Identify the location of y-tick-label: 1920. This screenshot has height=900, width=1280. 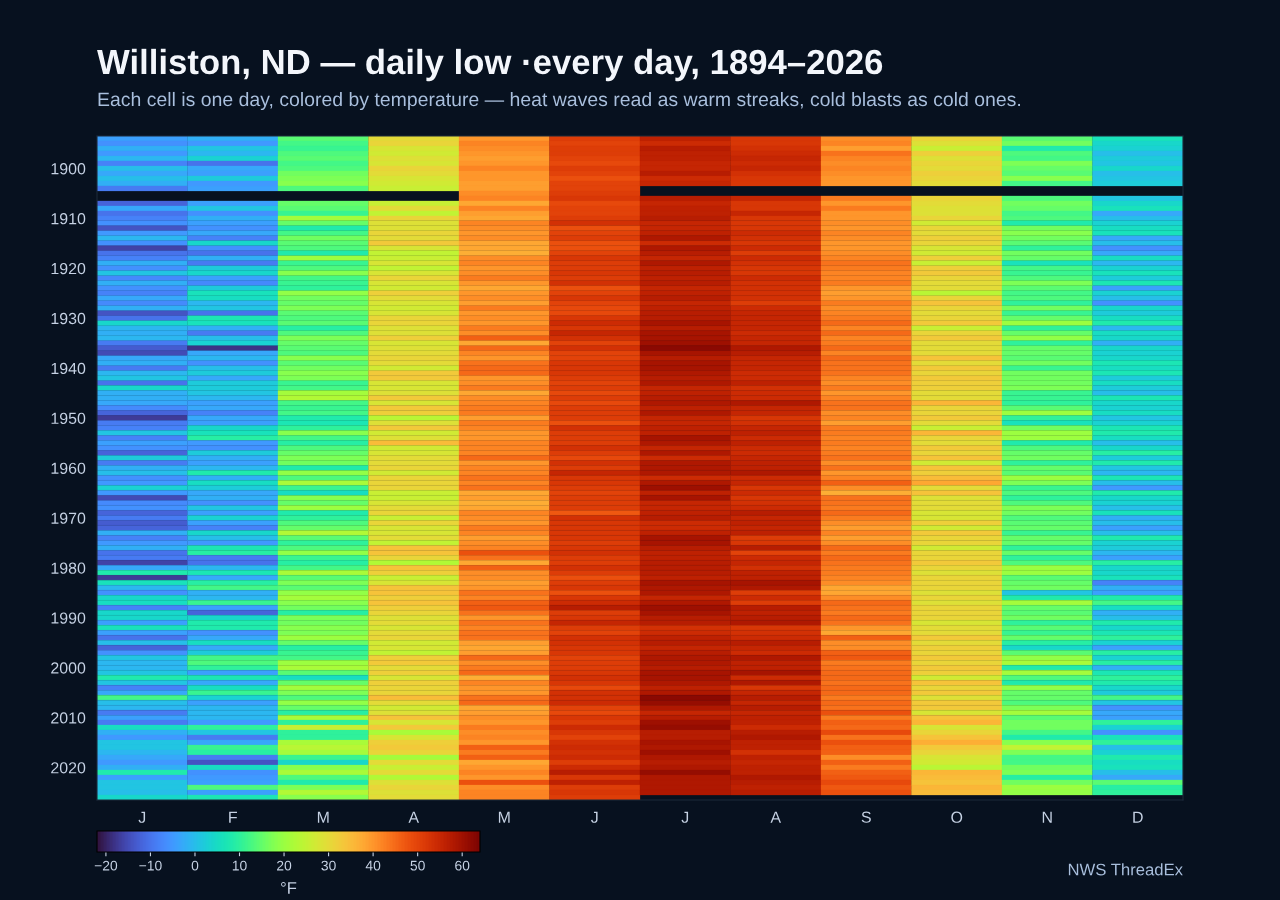
(68, 268).